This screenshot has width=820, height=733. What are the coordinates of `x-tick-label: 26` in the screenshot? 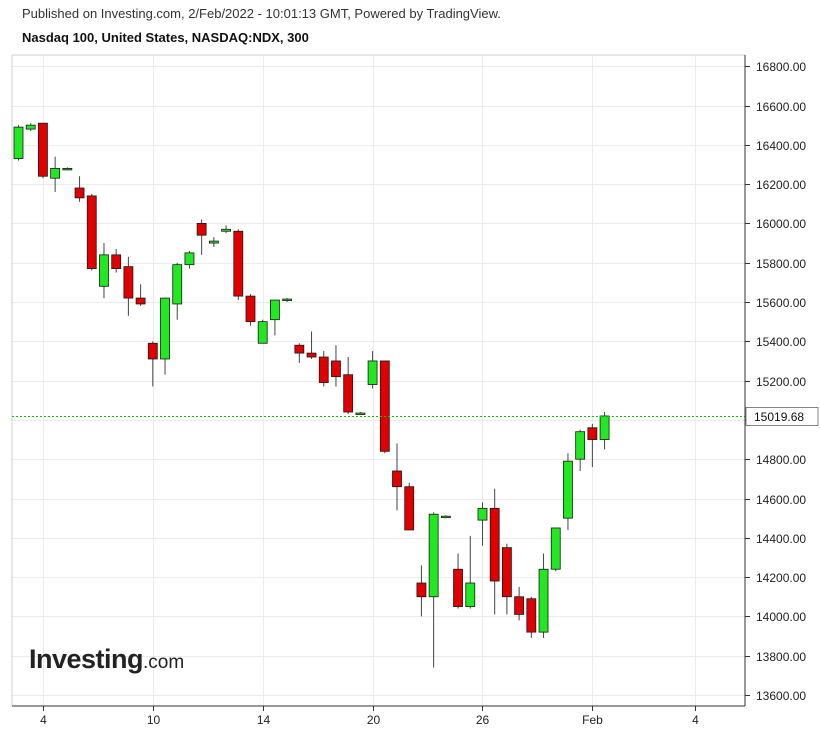 It's located at (483, 720).